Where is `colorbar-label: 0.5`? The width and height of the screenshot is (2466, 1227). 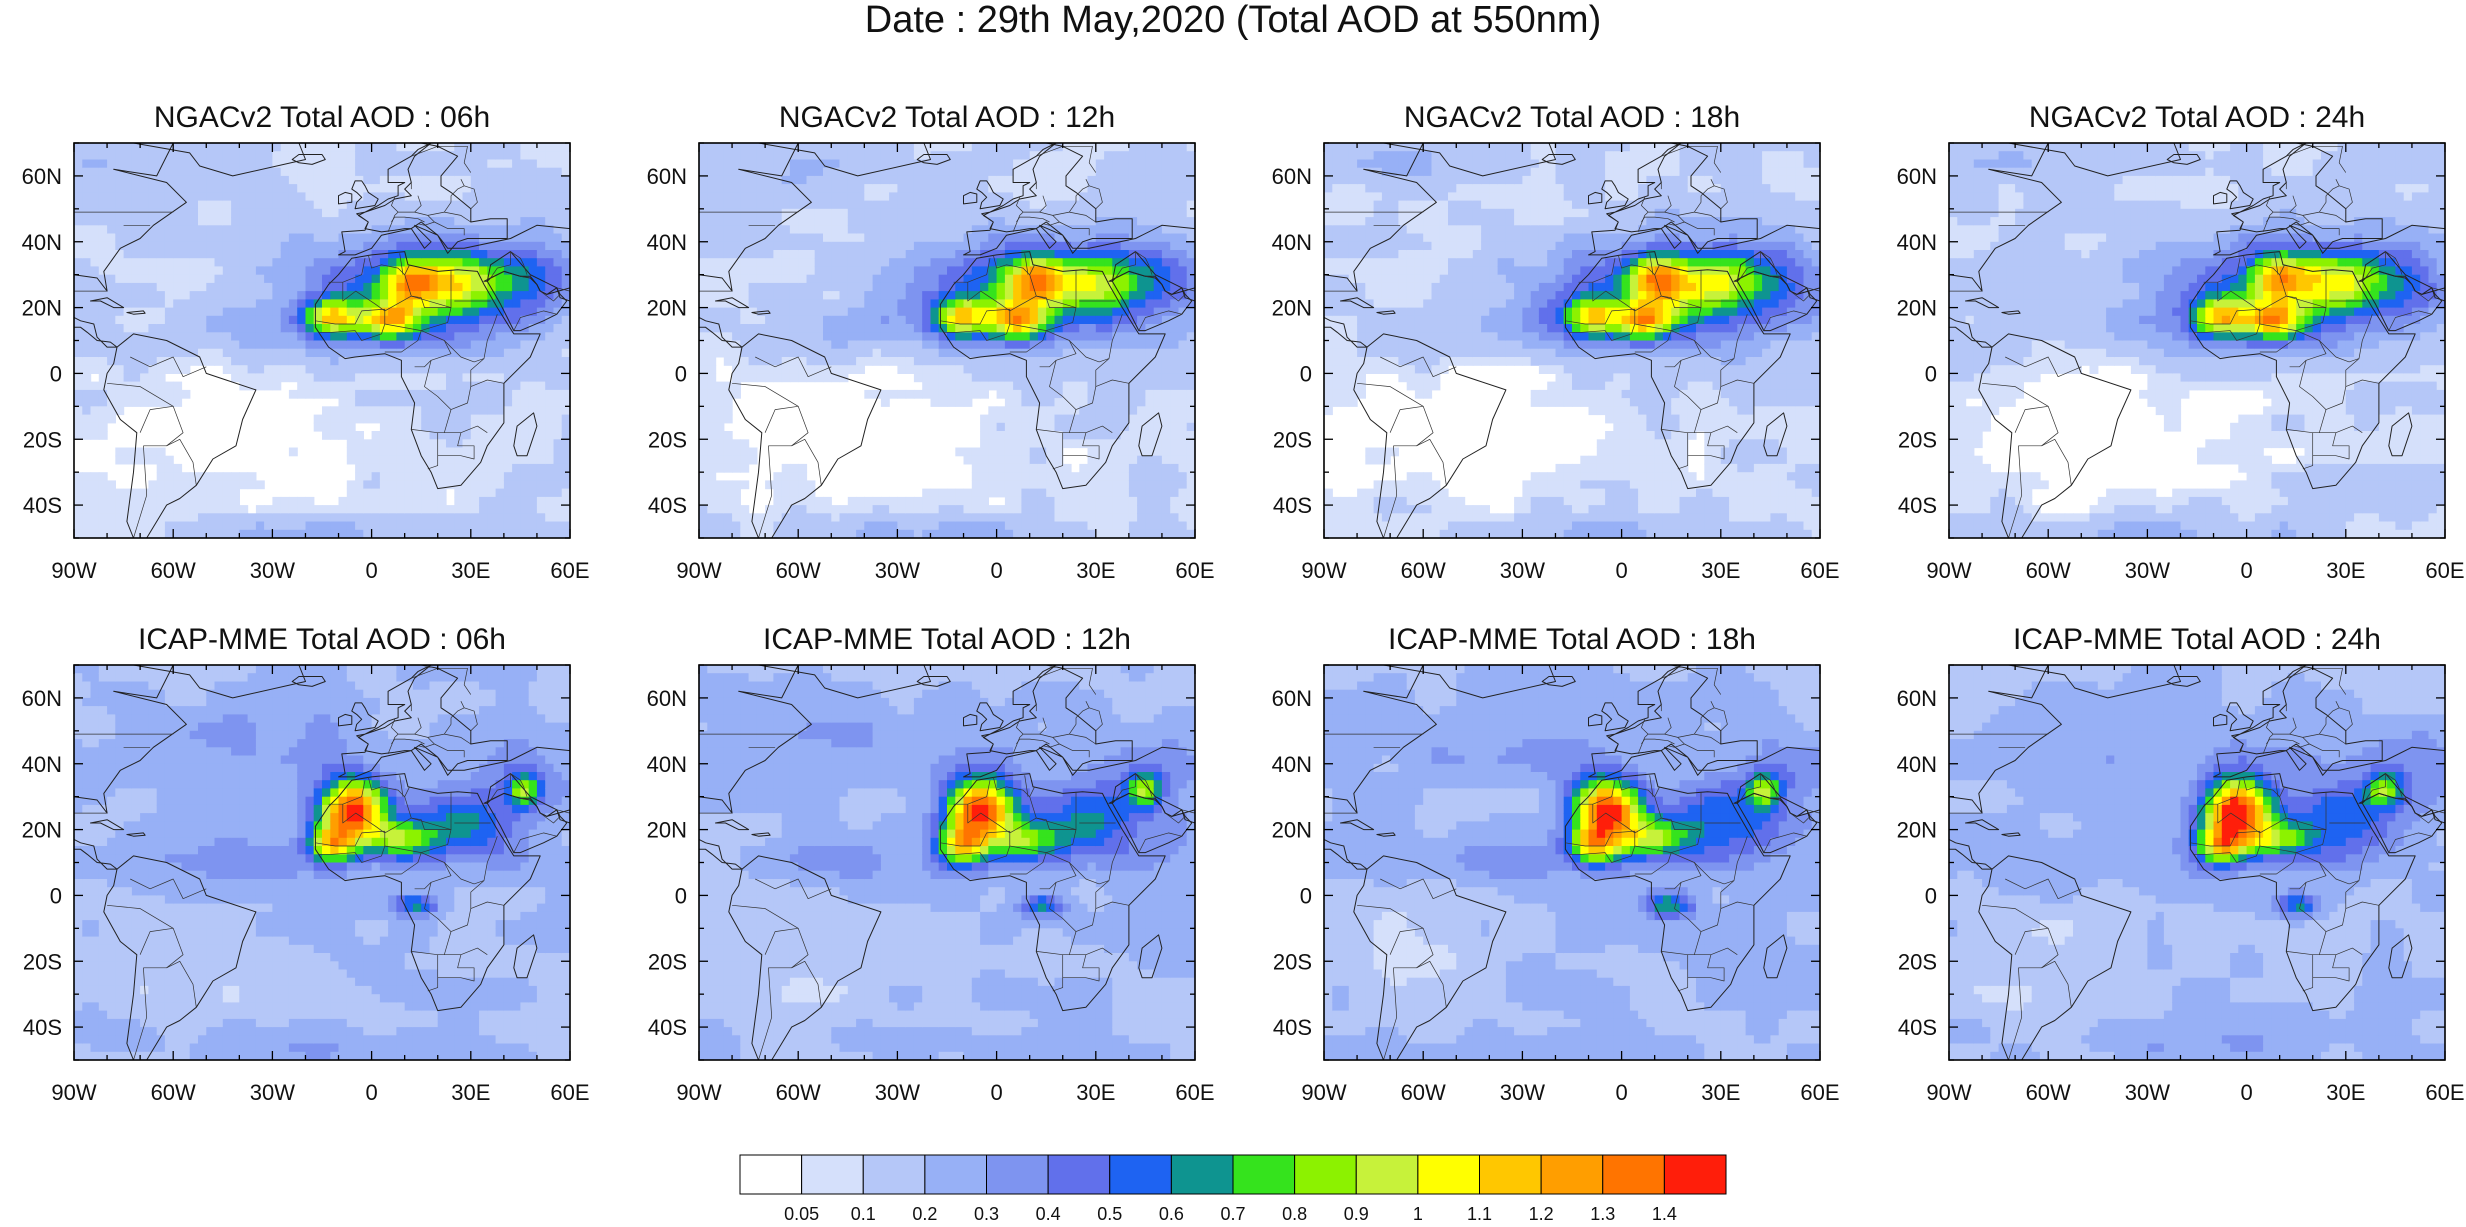
colorbar-label: 0.5 is located at coordinates (1109, 1213).